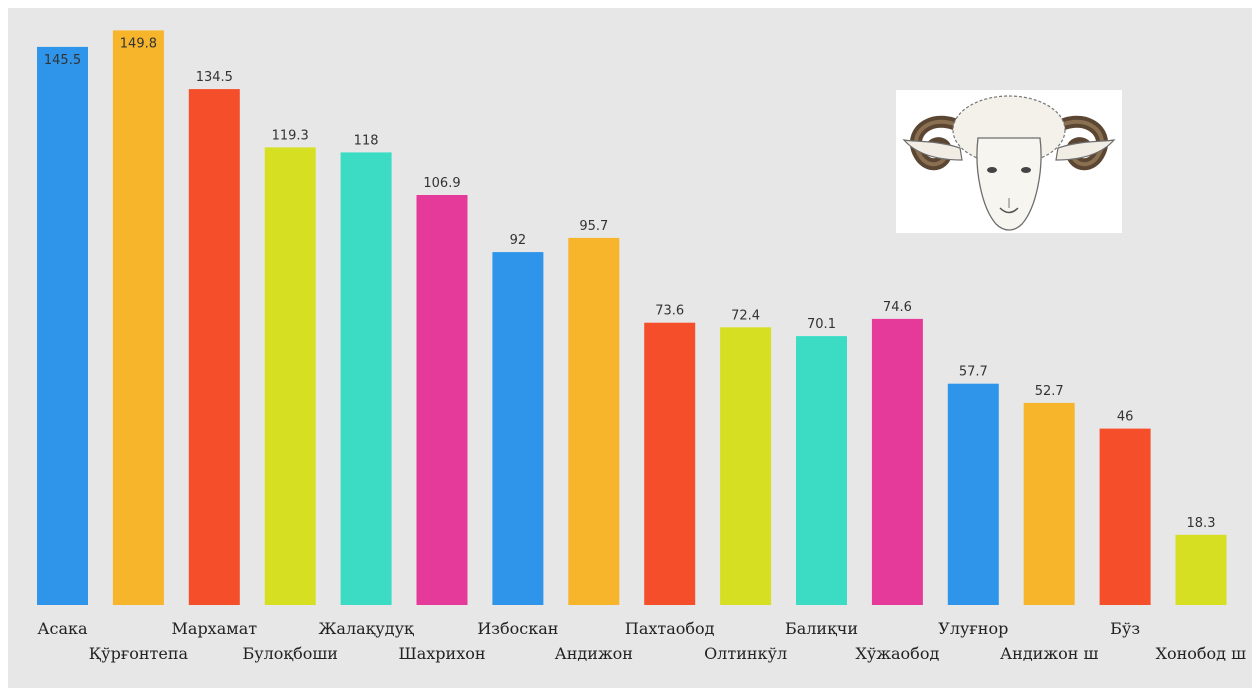 The image size is (1255, 693). I want to click on value-label-13: 52.7, so click(1049, 391).